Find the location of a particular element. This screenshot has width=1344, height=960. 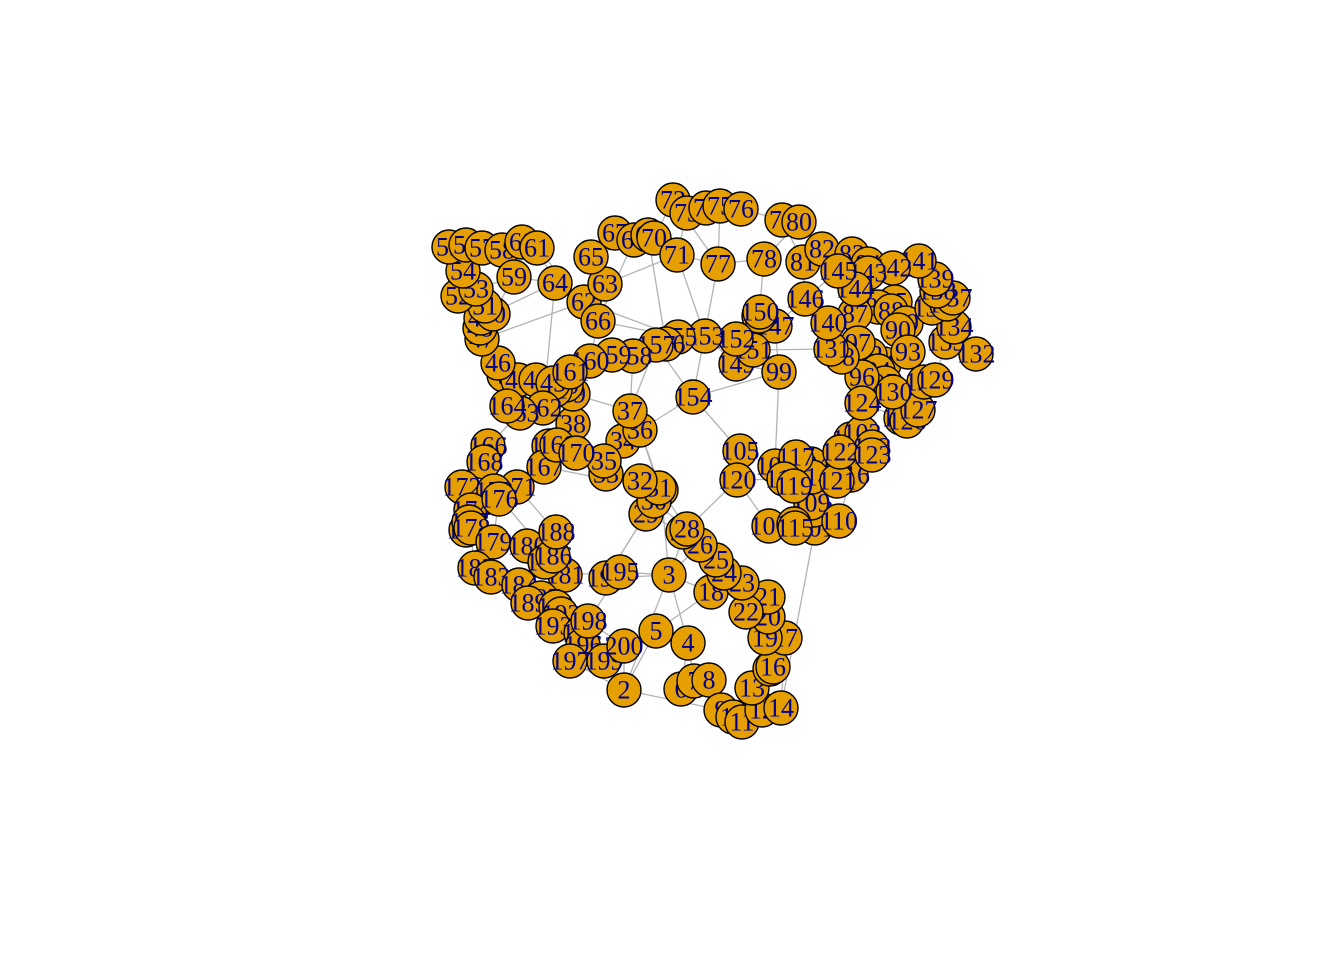

node-59: 59 is located at coordinates (514, 277).